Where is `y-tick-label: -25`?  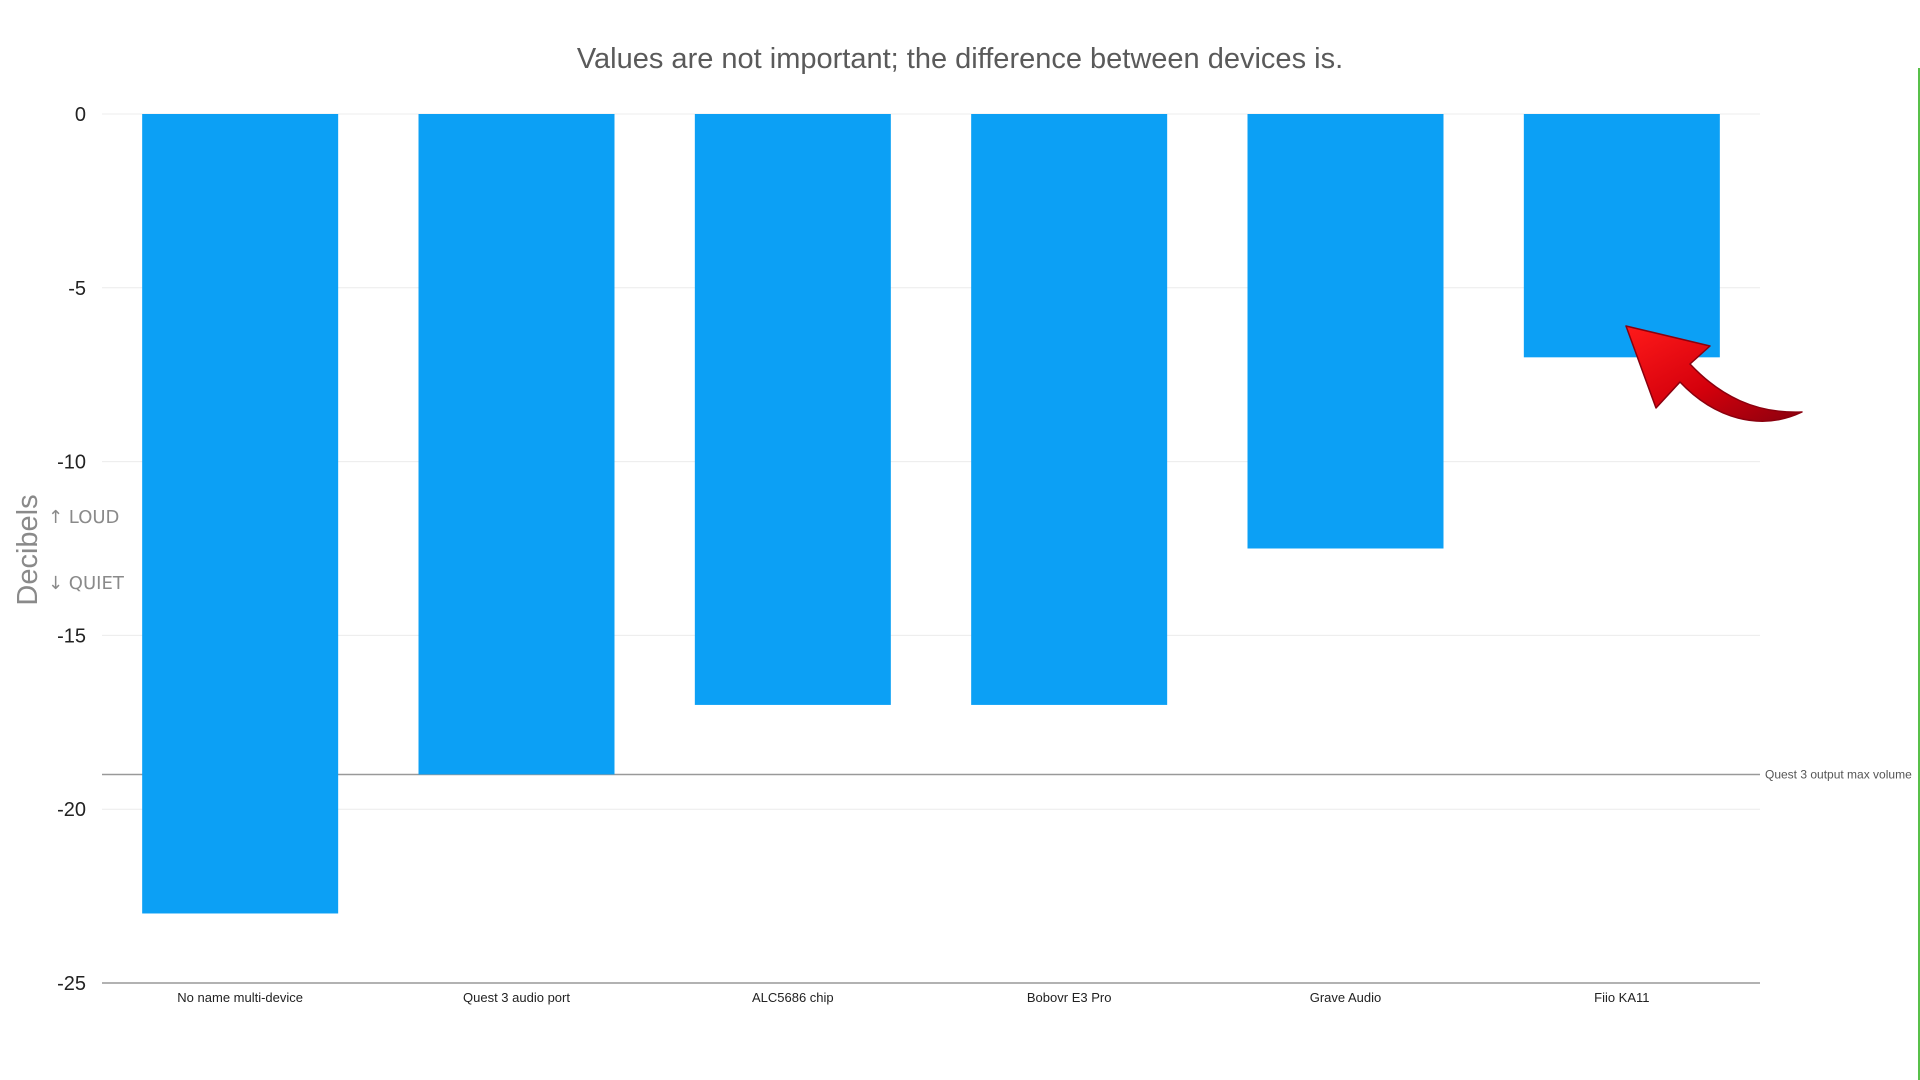 y-tick-label: -25 is located at coordinates (71, 984).